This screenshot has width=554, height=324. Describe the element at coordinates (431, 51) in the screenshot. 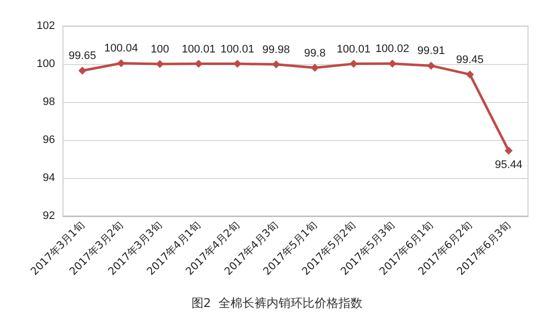

I see `data-label: 99.91` at that location.